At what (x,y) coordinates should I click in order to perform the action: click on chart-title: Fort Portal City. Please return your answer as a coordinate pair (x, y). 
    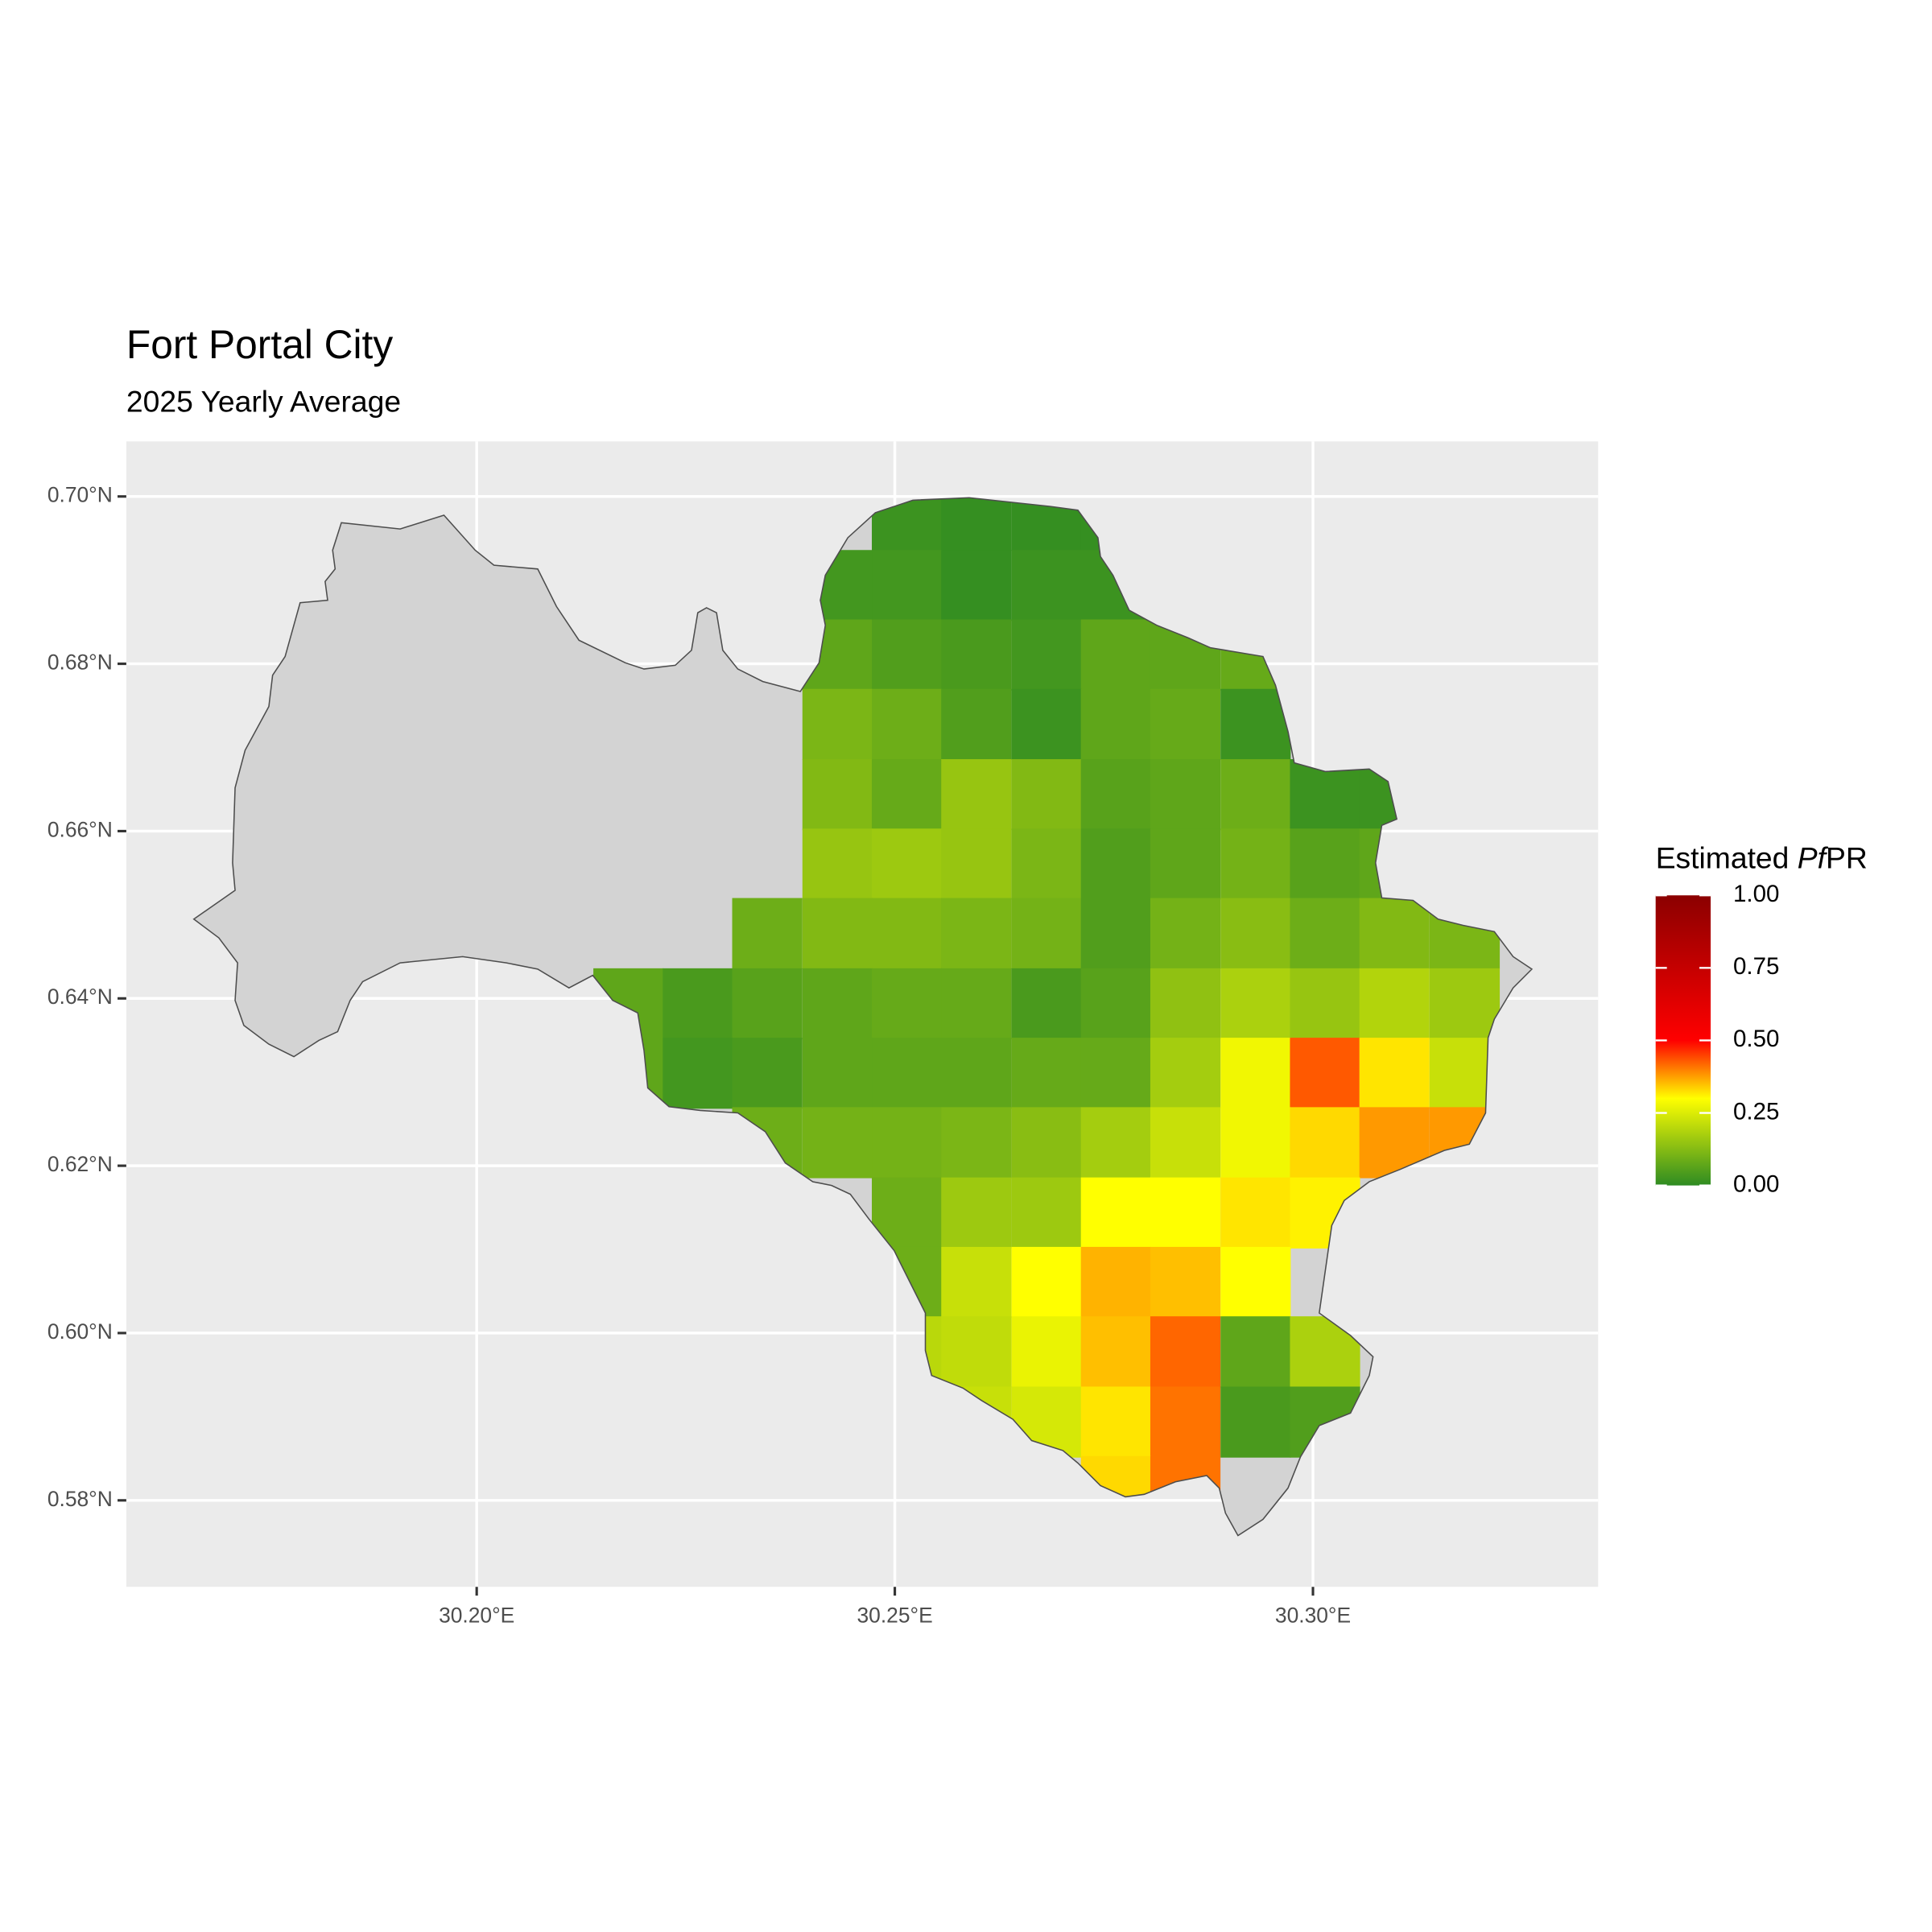
    Looking at the image, I should click on (259, 344).